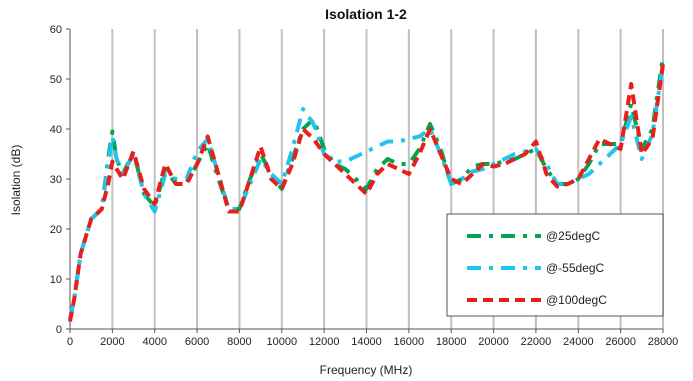 The image size is (693, 381). I want to click on x-tick-label-26000: 26000, so click(620, 342).